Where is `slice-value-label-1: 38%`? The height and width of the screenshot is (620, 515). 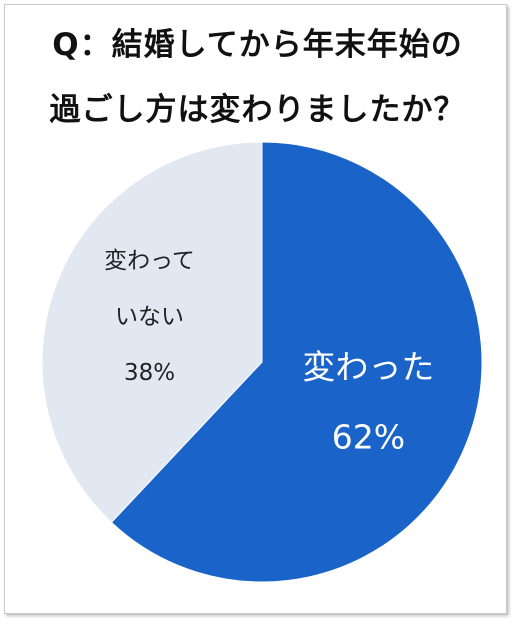
slice-value-label-1: 38% is located at coordinates (149, 373).